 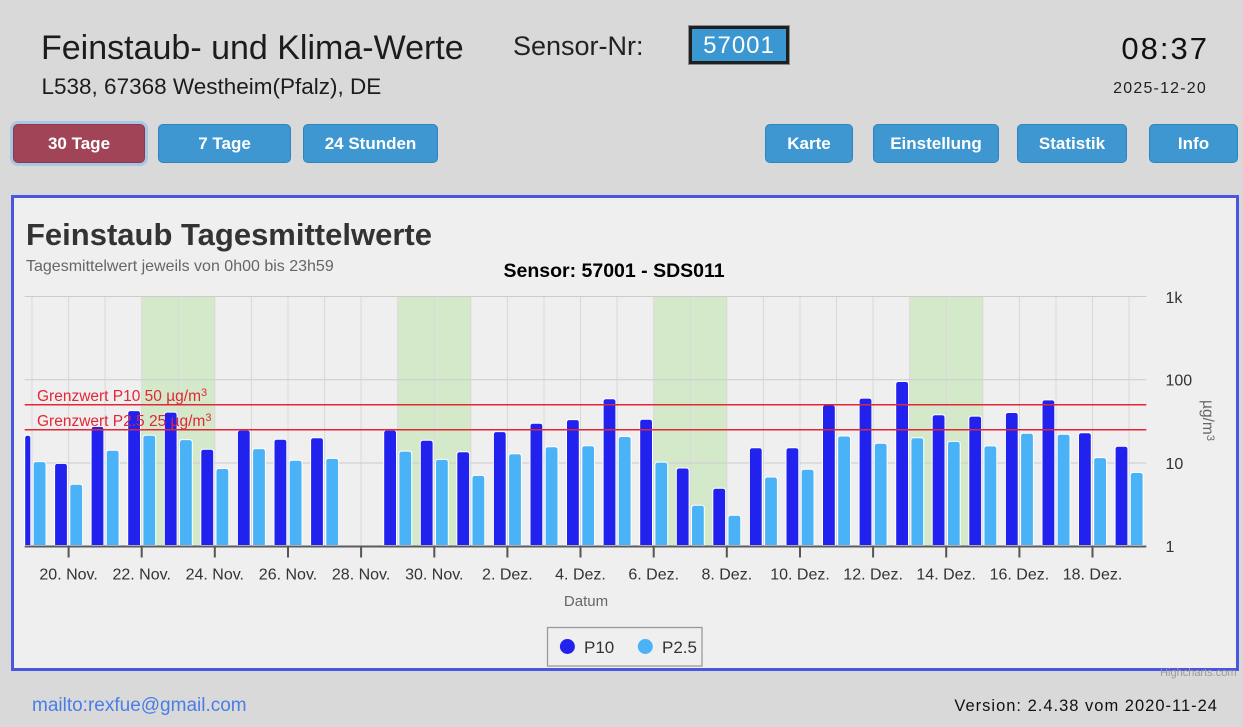 What do you see at coordinates (1207, 420) in the screenshot?
I see `svg-text: µg/m3` at bounding box center [1207, 420].